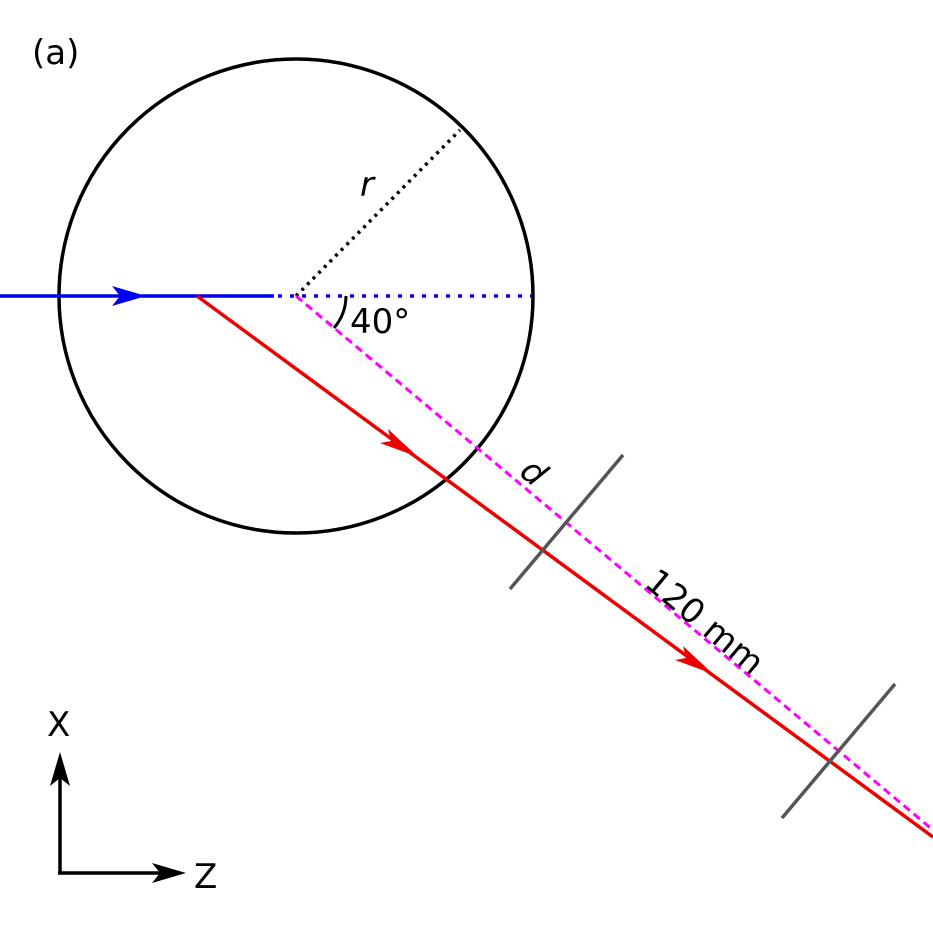 The height and width of the screenshot is (933, 933). I want to click on angle-arc, so click(340, 312).